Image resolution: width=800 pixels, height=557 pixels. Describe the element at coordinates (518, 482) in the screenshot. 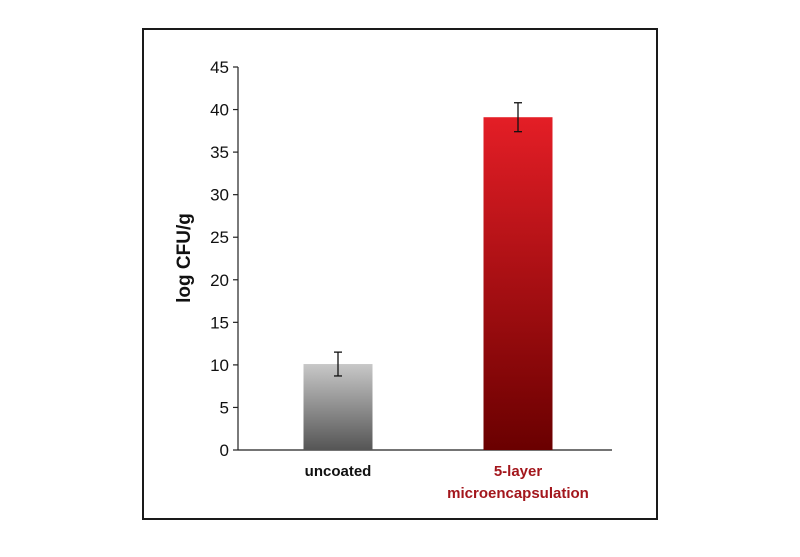

I see `x-category-label: 5-layer microencapsulation` at that location.